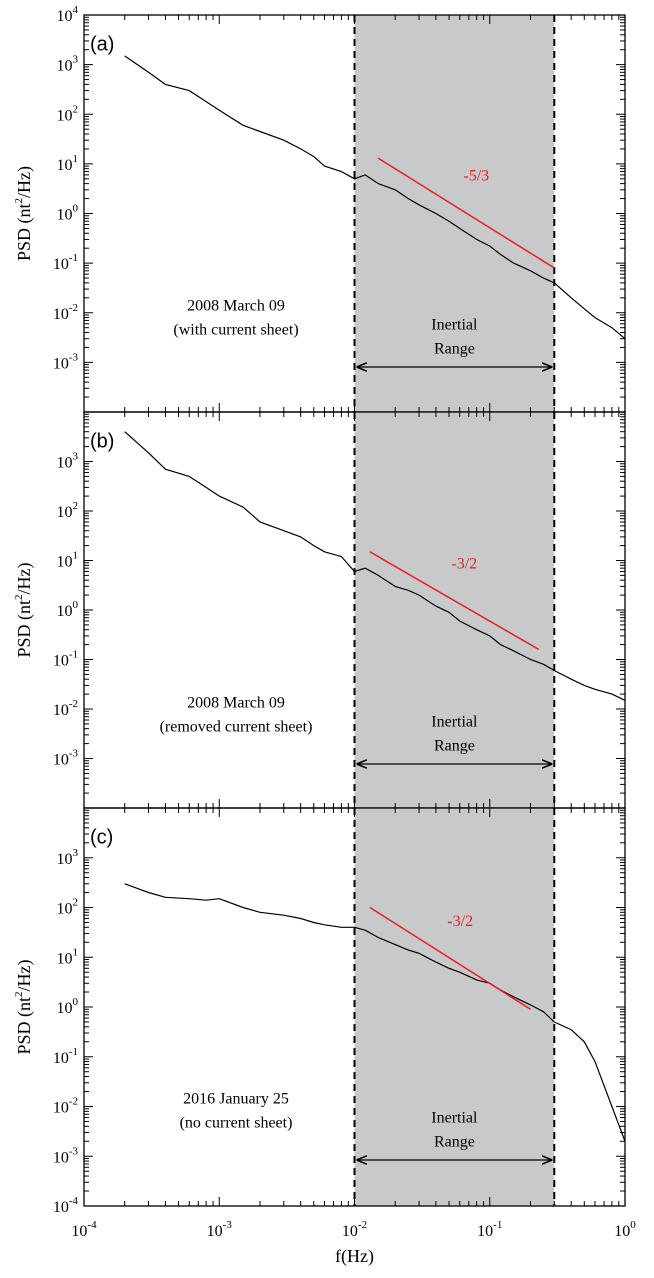  Describe the element at coordinates (236, 1123) in the screenshot. I see `annotation: (no current sheet)` at that location.